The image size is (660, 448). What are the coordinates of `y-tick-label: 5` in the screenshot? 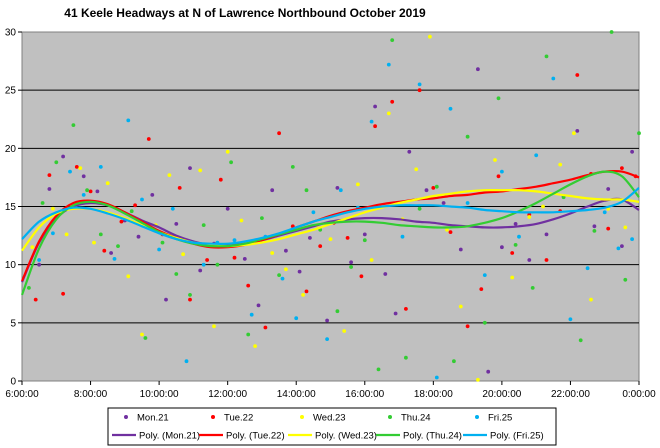 It's located at (13, 323).